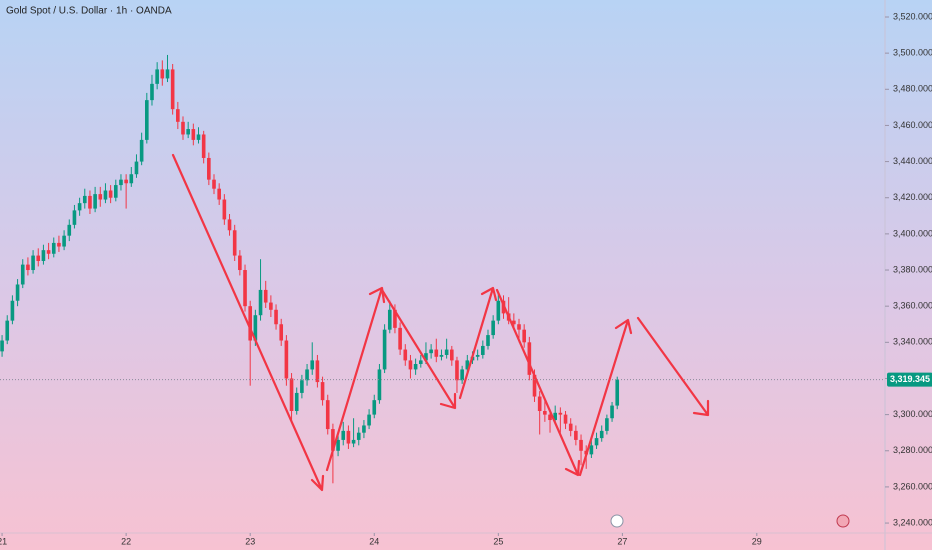  I want to click on y-tick-label: 3,520.000, so click(912, 16).